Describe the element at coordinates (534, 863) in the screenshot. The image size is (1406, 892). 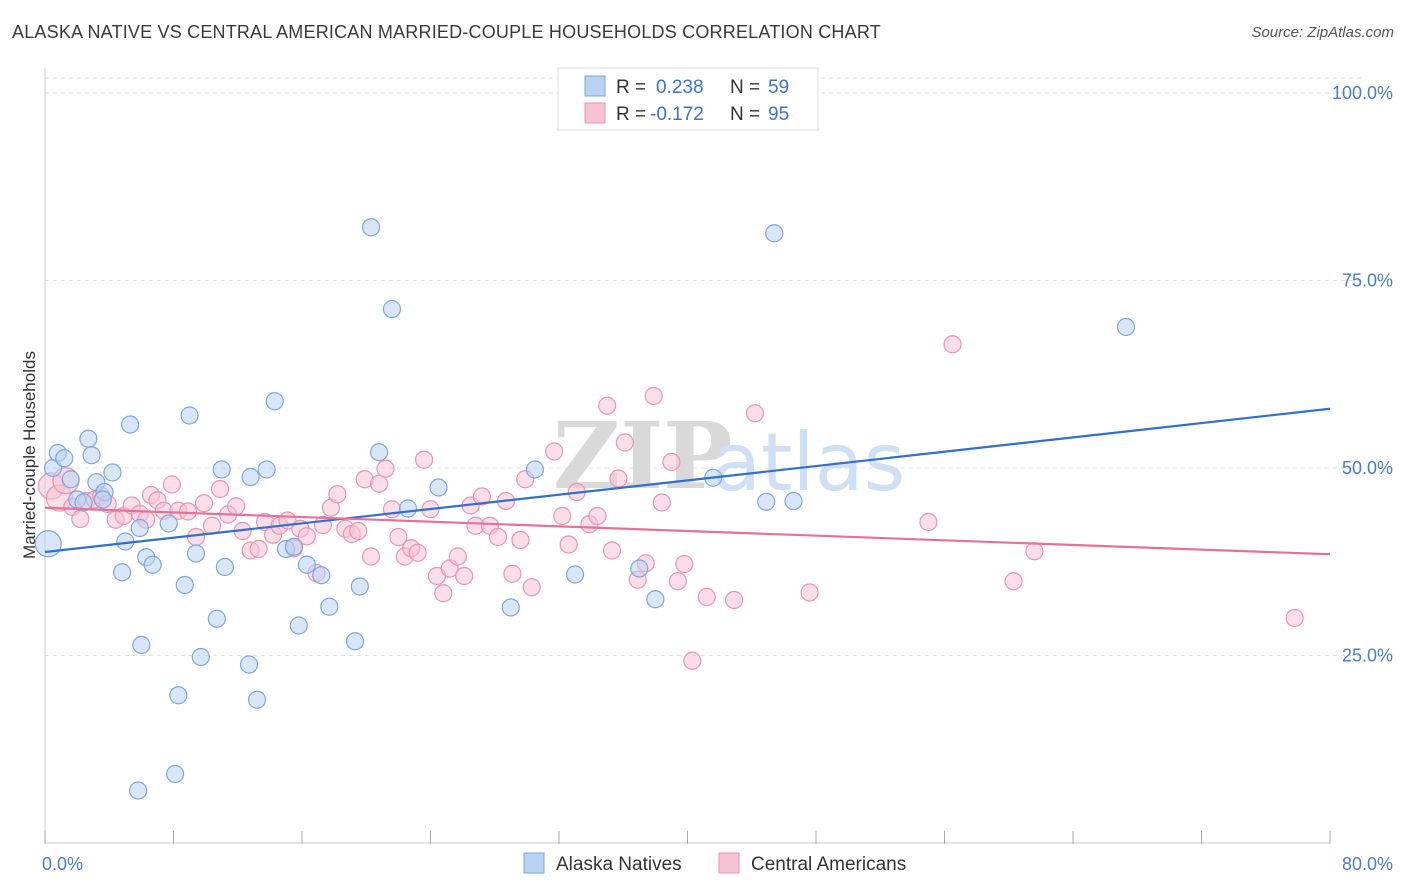
I see `series-legend-swatch-blue` at that location.